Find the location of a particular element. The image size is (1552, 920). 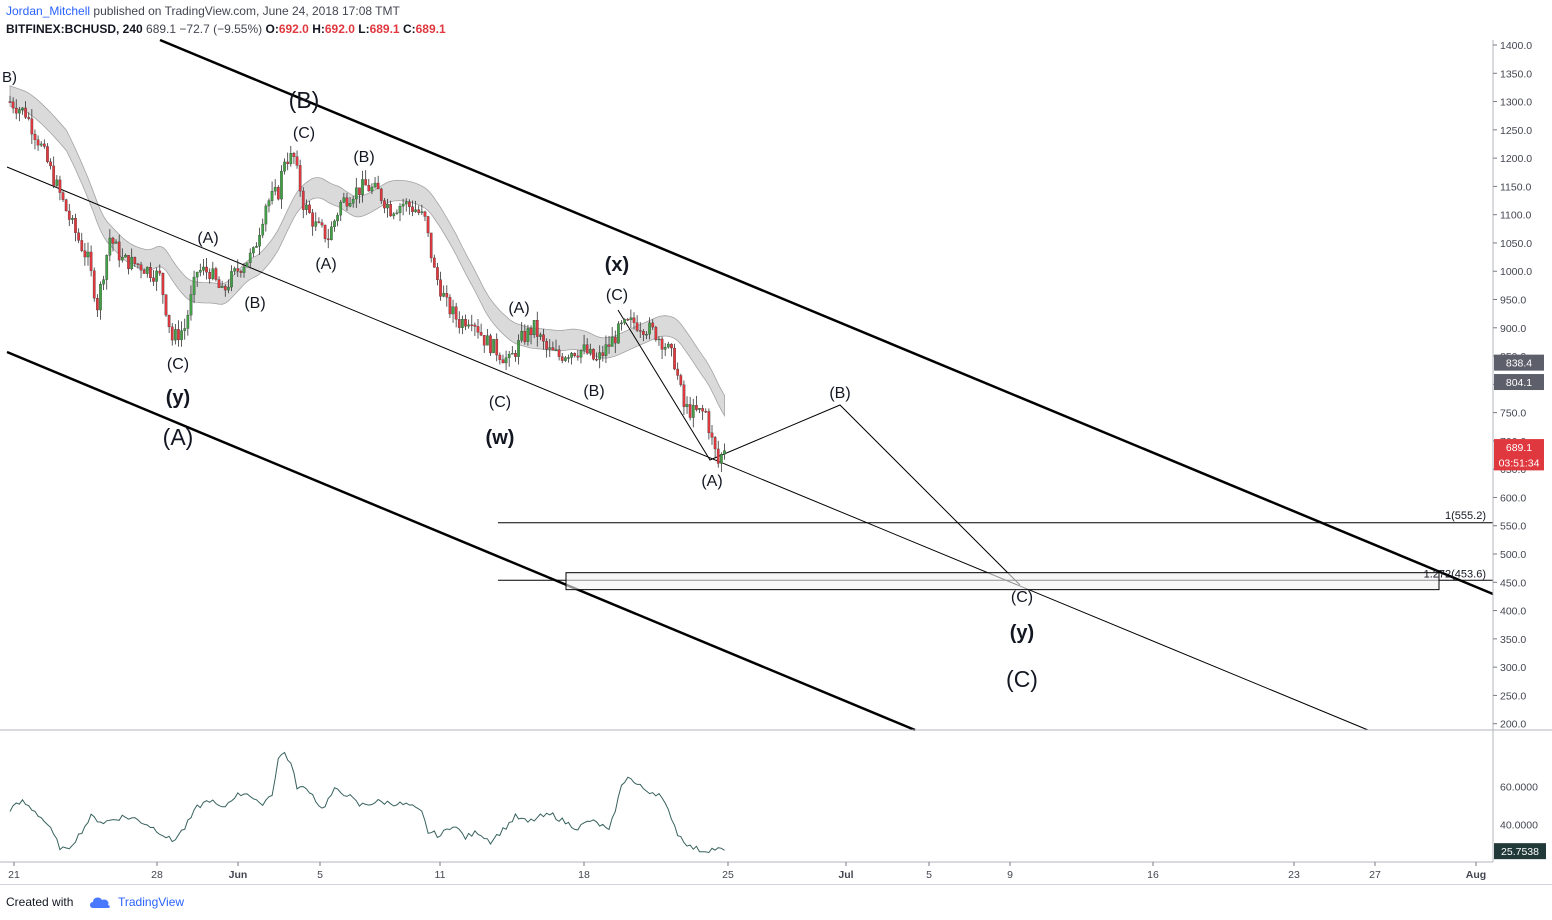

price-tick-label: 900.0 is located at coordinates (1513, 329).